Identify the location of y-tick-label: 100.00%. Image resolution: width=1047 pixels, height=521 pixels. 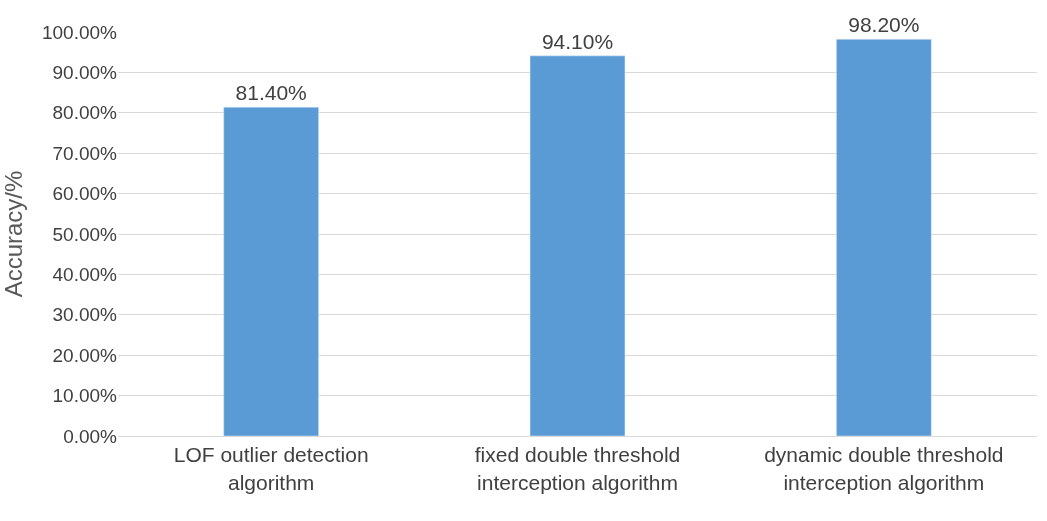
(79, 32).